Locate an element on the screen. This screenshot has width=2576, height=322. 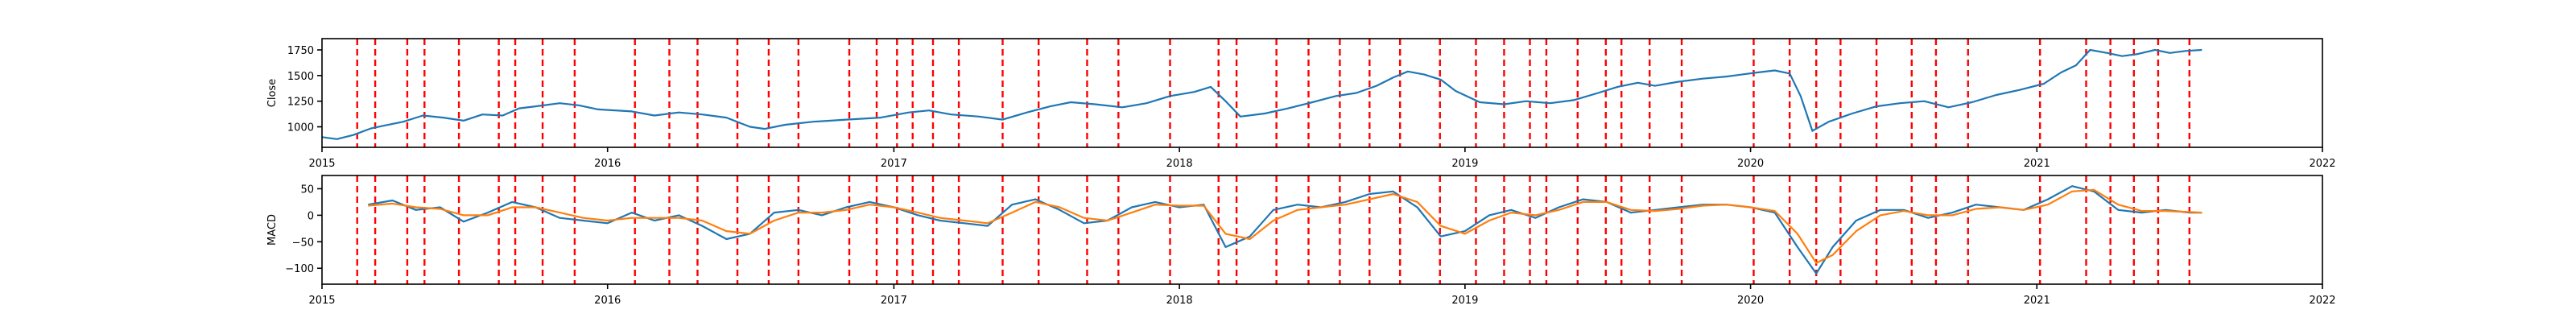
close-y-axis-label: Close is located at coordinates (272, 93).